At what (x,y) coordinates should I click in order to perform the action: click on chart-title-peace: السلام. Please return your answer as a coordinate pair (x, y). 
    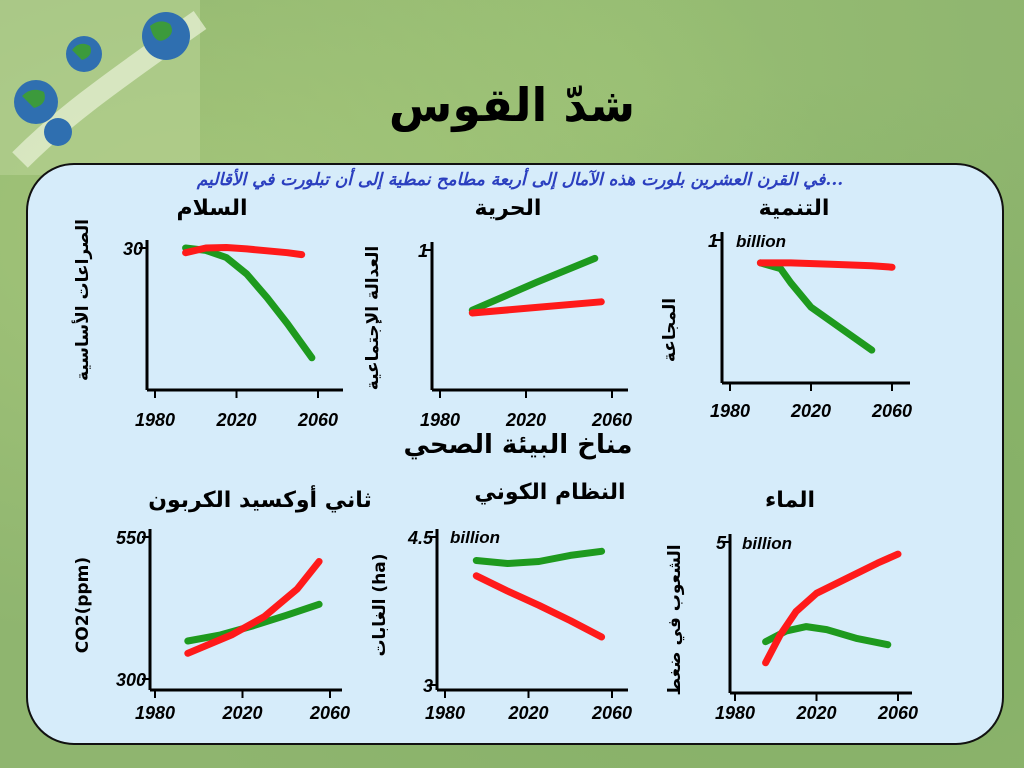
    Looking at the image, I should click on (212, 208).